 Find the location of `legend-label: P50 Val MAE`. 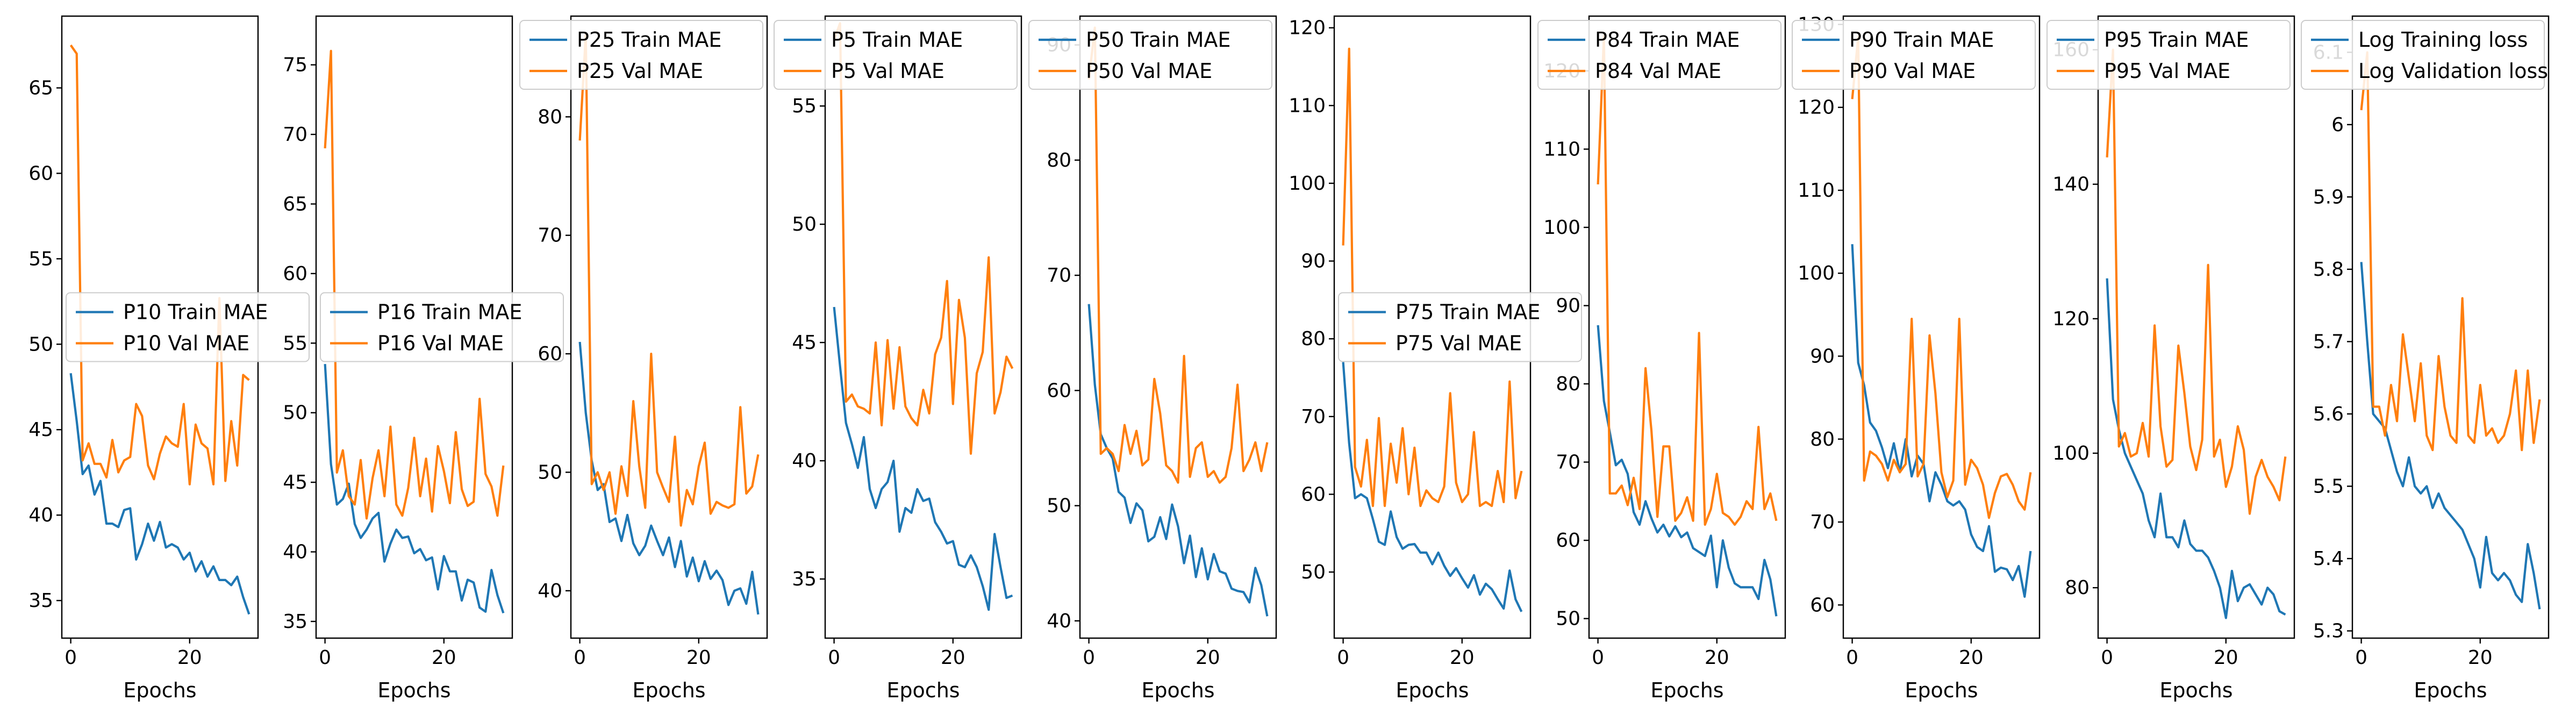

legend-label: P50 Val MAE is located at coordinates (1149, 71).